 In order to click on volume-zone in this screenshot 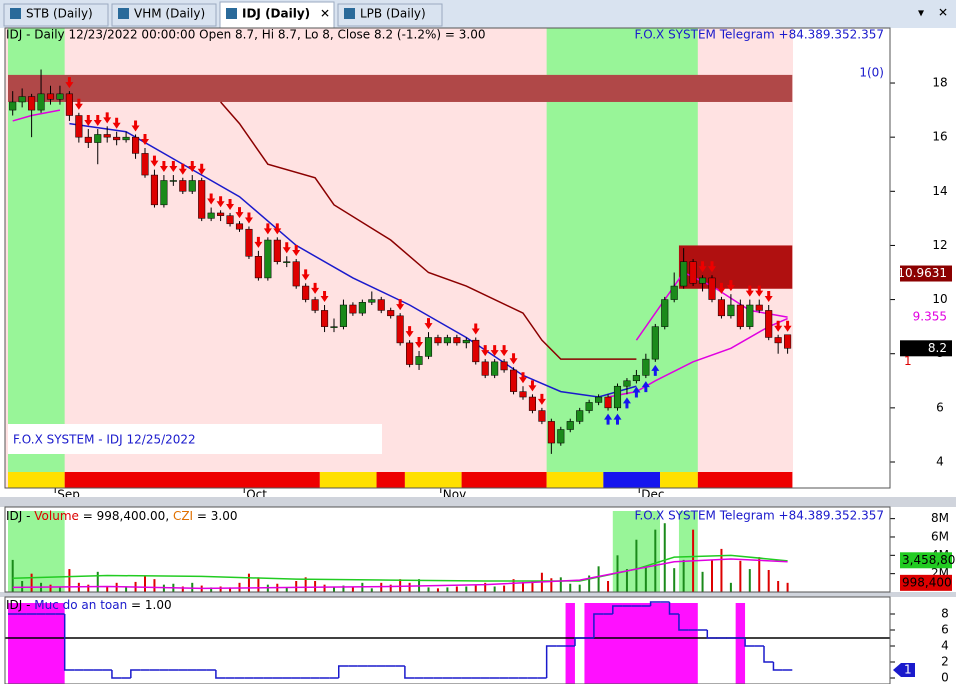, I will do `click(36, 551)`.